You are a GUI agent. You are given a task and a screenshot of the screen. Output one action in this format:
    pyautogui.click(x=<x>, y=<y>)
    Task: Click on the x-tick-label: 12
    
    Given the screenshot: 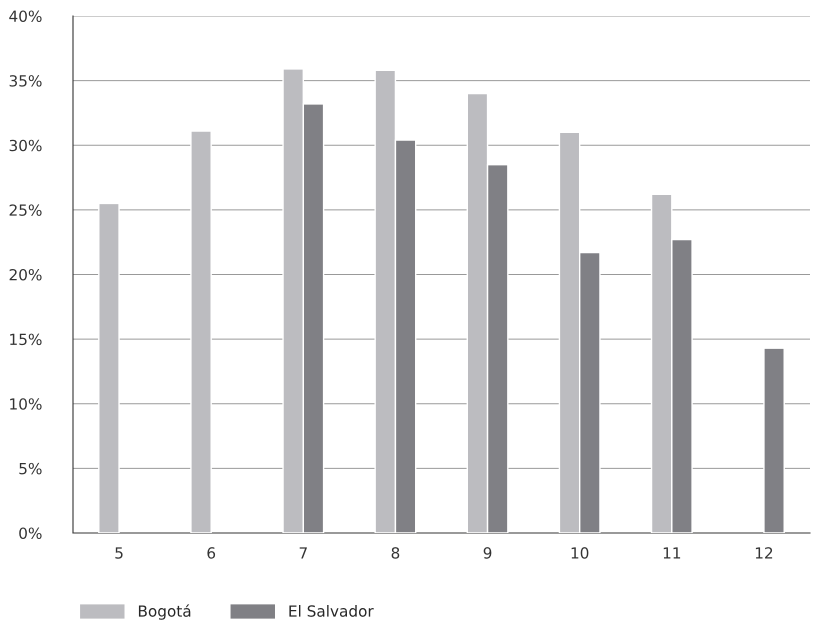 What is the action you would take?
    pyautogui.click(x=764, y=552)
    